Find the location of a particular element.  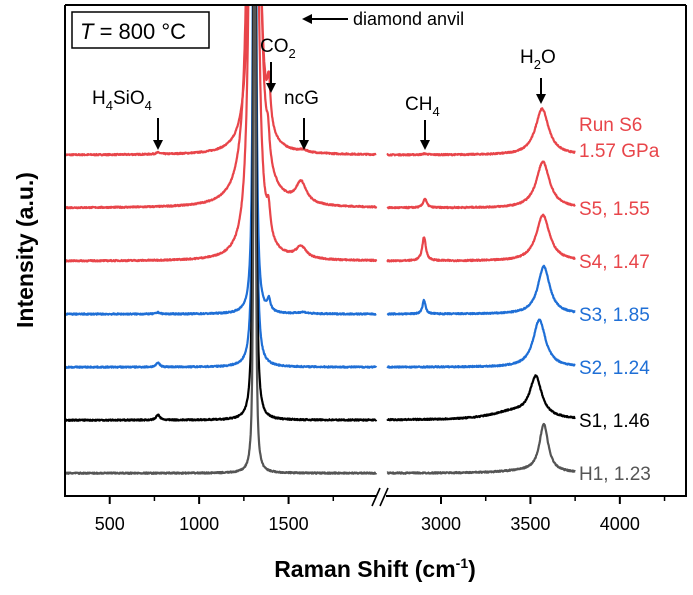

x-tick-label: 1000 is located at coordinates (199, 524).